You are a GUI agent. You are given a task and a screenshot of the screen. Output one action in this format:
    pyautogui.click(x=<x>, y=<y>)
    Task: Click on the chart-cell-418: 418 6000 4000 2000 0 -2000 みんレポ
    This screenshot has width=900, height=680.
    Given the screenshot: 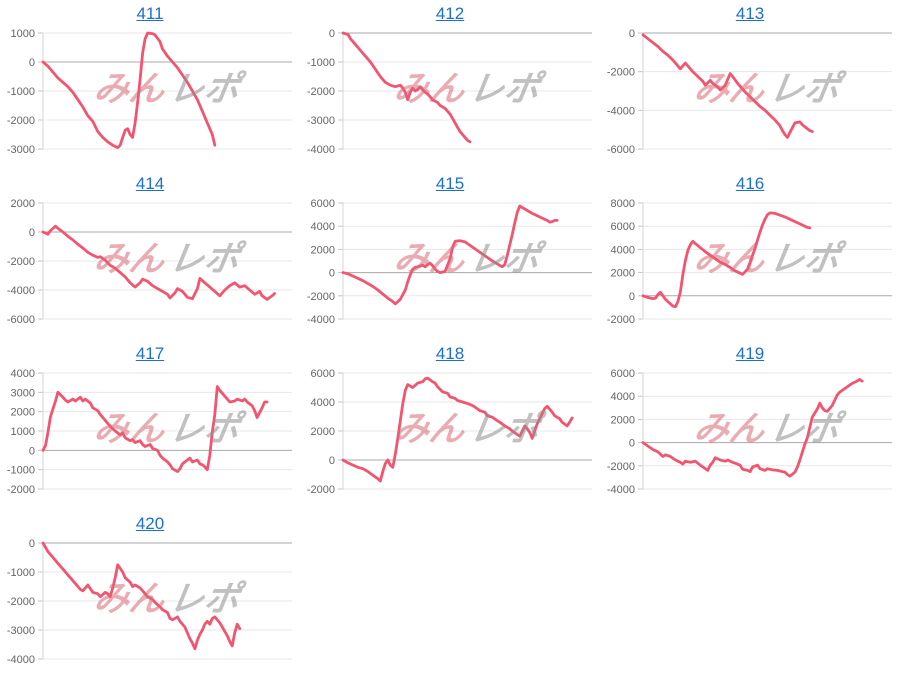 What is the action you would take?
    pyautogui.click(x=450, y=425)
    